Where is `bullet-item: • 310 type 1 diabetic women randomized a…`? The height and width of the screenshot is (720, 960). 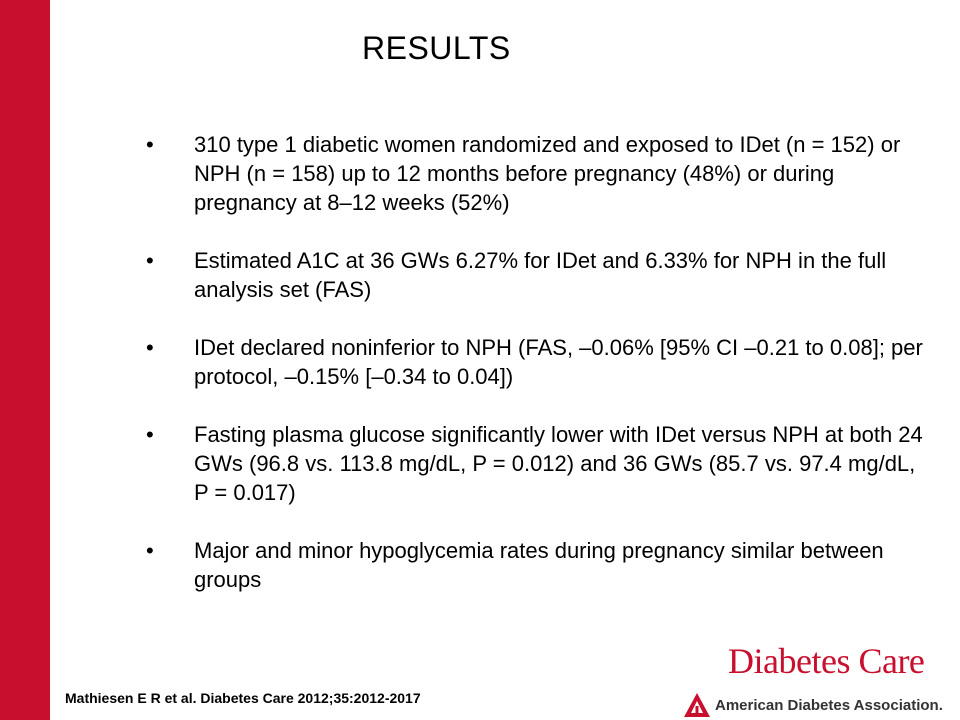 bullet-item: • 310 type 1 diabetic women randomized a… is located at coordinates (536, 173).